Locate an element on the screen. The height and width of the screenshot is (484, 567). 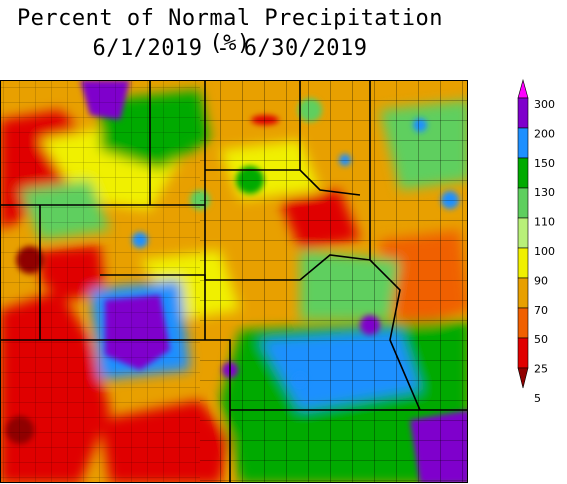
legend-label: 110 is located at coordinates (544, 222).